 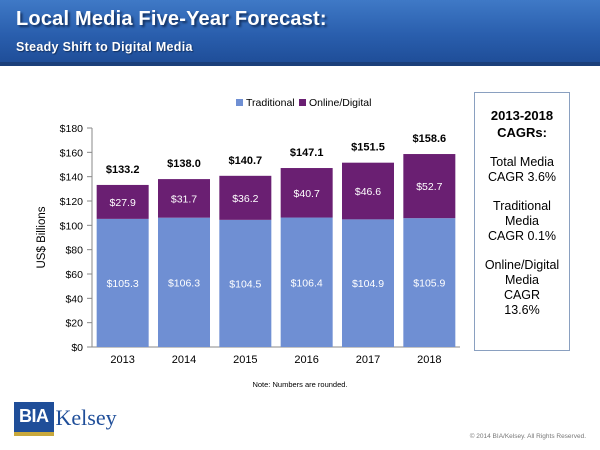 I want to click on data-label-online-digital: $36.2, so click(x=245, y=199).